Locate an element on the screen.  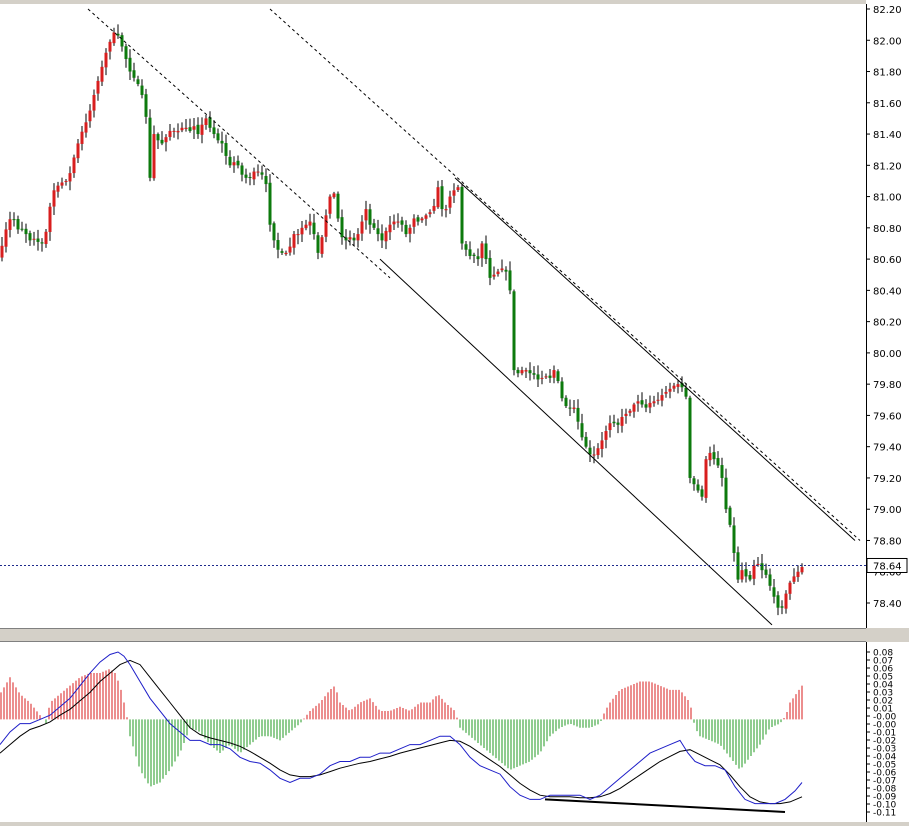
price-tick-label: 82.00 is located at coordinates (887, 41).